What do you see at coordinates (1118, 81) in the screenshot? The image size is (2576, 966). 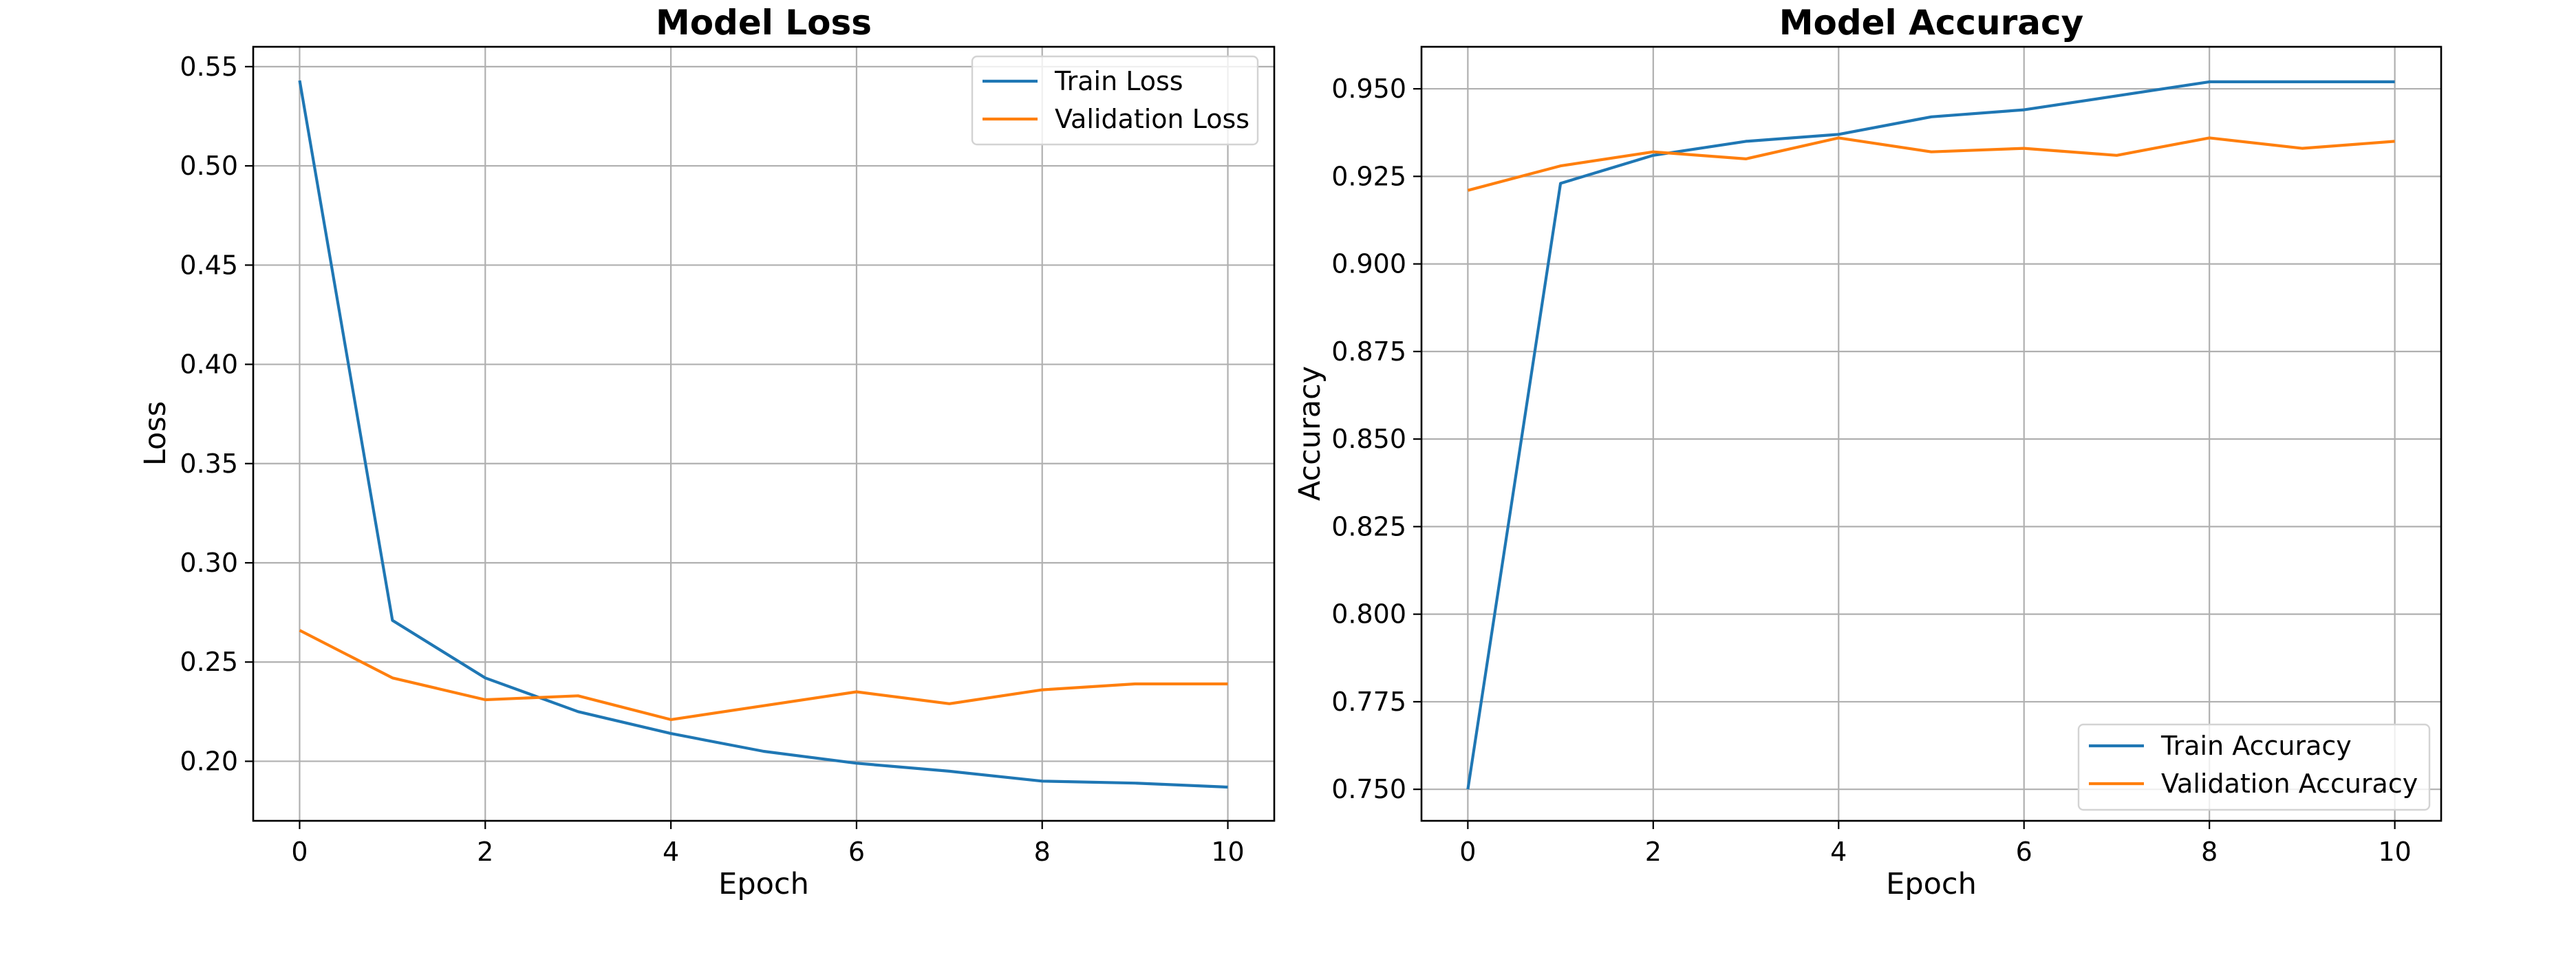 I see `loss-legend-label-train: Train Loss` at bounding box center [1118, 81].